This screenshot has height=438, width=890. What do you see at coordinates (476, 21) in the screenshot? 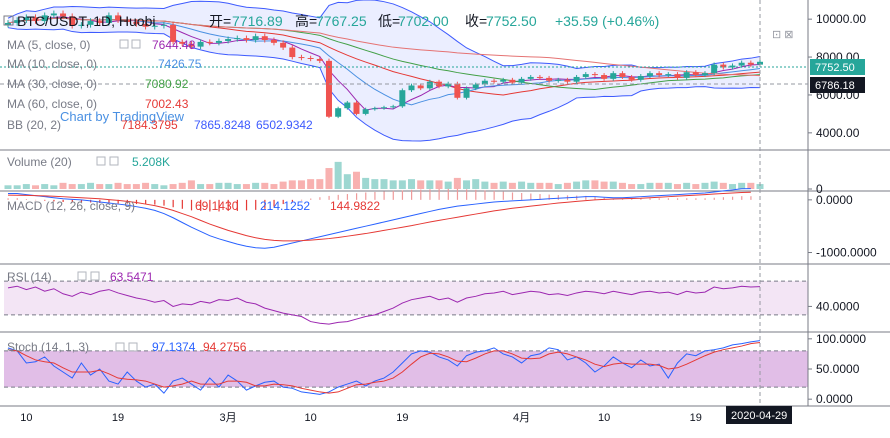
I see `close-label: 收=` at bounding box center [476, 21].